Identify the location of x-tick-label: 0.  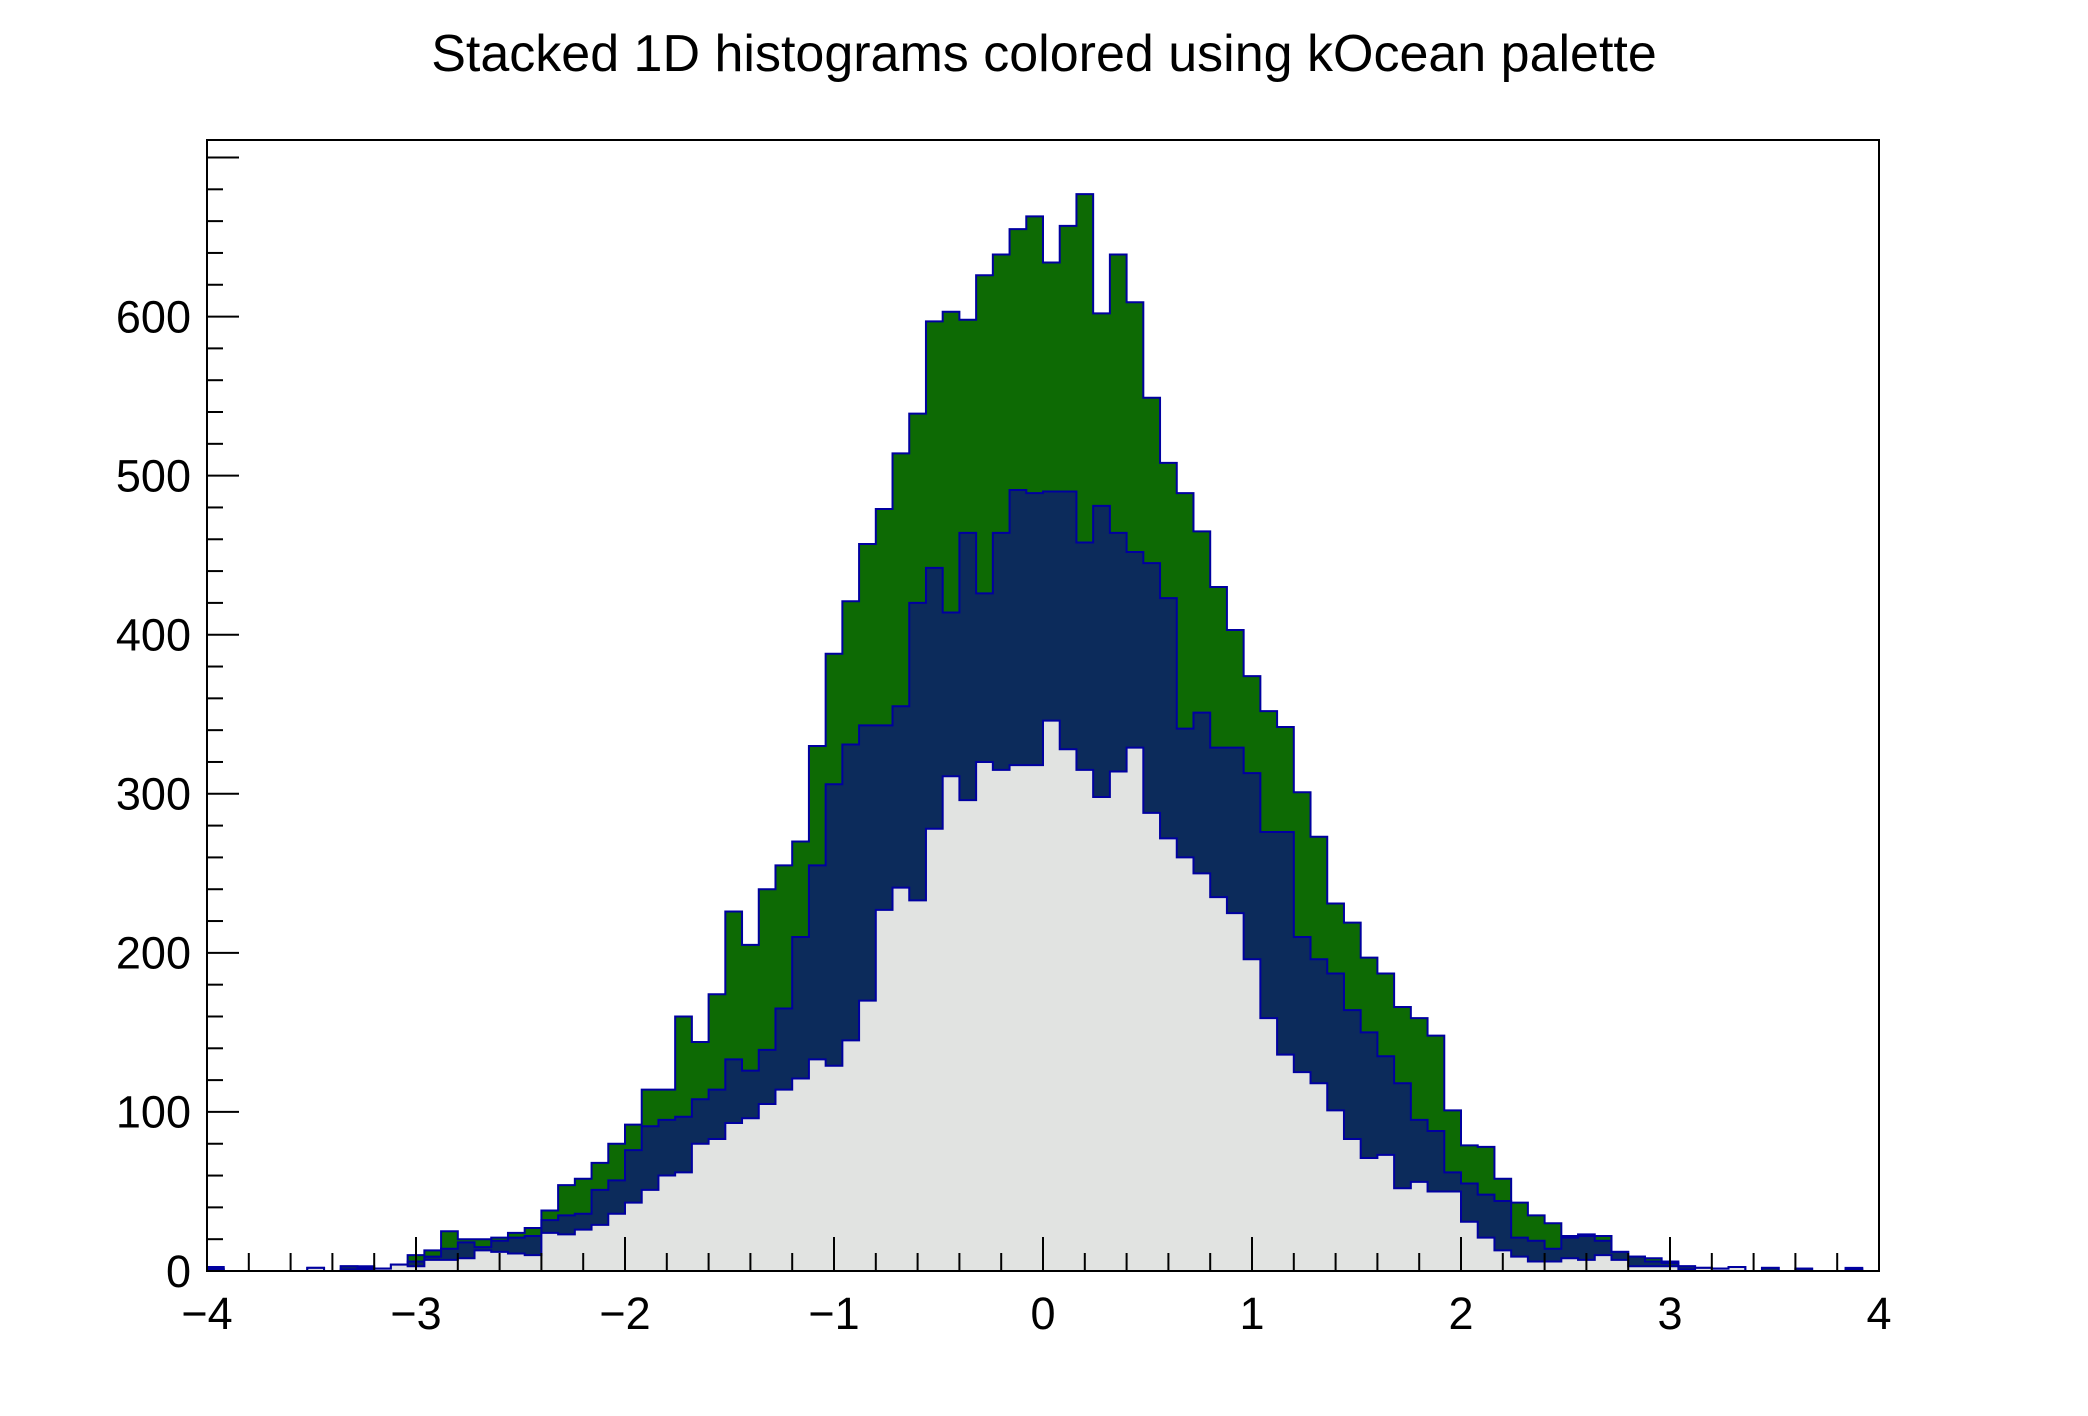
(1042, 1313).